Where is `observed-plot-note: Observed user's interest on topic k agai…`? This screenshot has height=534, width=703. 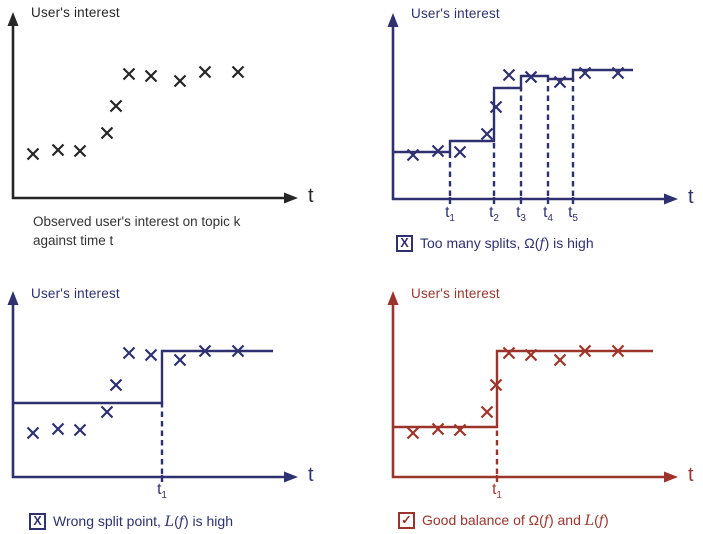 observed-plot-note: Observed user's interest on topic k agai… is located at coordinates (136, 231).